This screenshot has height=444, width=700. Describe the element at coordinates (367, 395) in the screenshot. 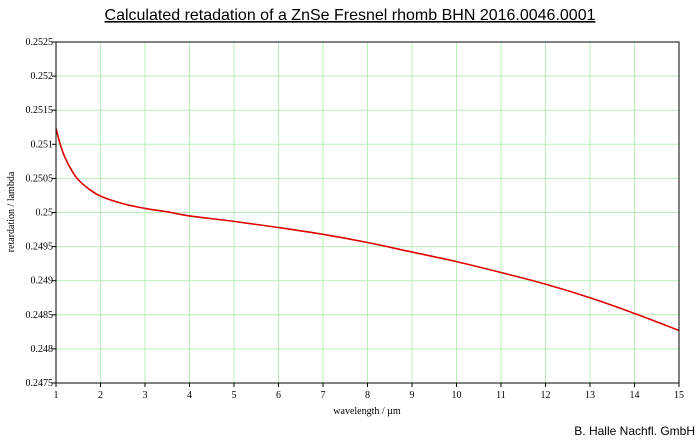

I see `x-tick-label: 8` at that location.